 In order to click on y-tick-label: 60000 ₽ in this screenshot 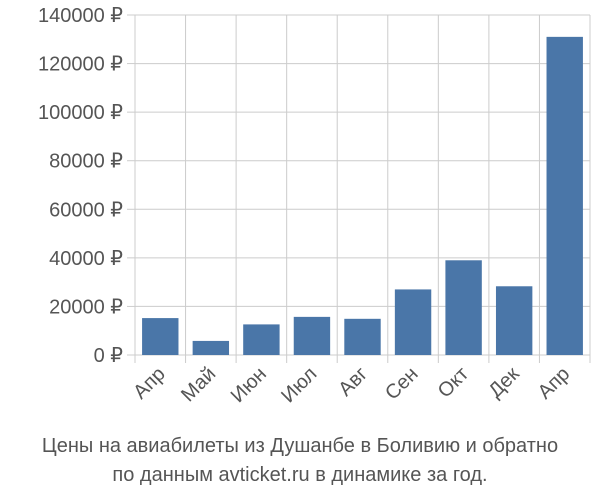, I will do `click(86, 210)`.